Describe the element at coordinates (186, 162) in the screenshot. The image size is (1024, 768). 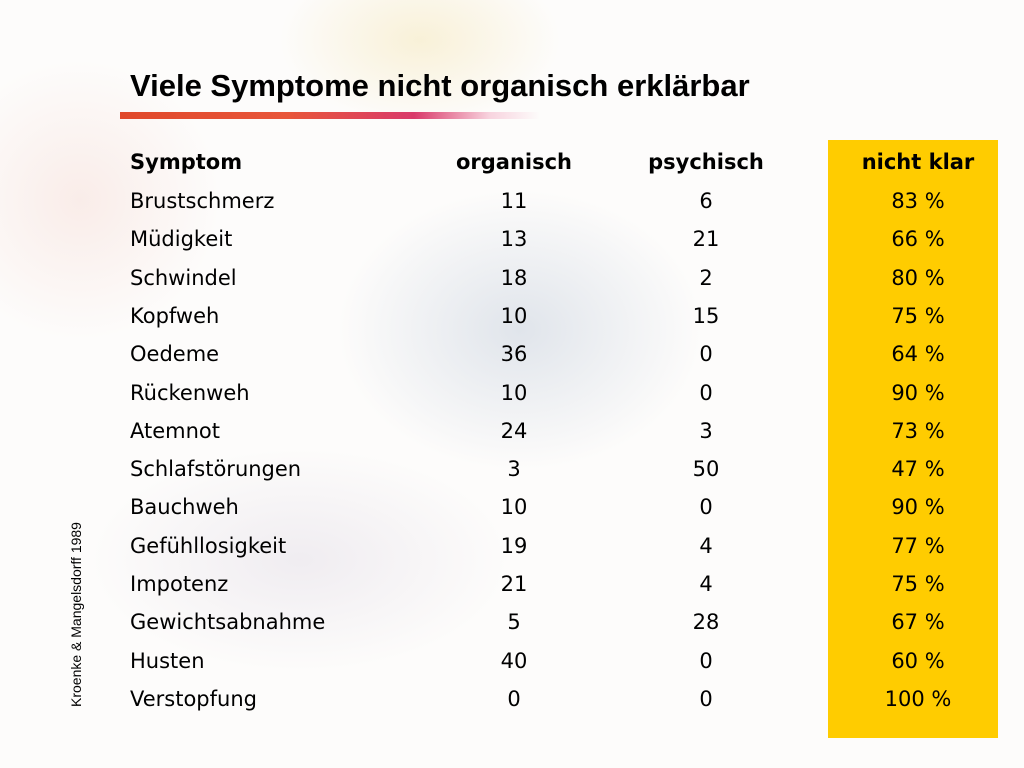
I see `header-cell: Symptom` at that location.